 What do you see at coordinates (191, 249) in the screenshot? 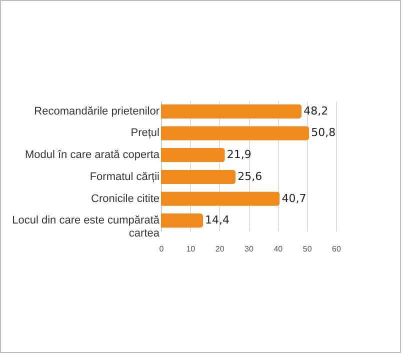
I see `x-tick-label: 10` at bounding box center [191, 249].